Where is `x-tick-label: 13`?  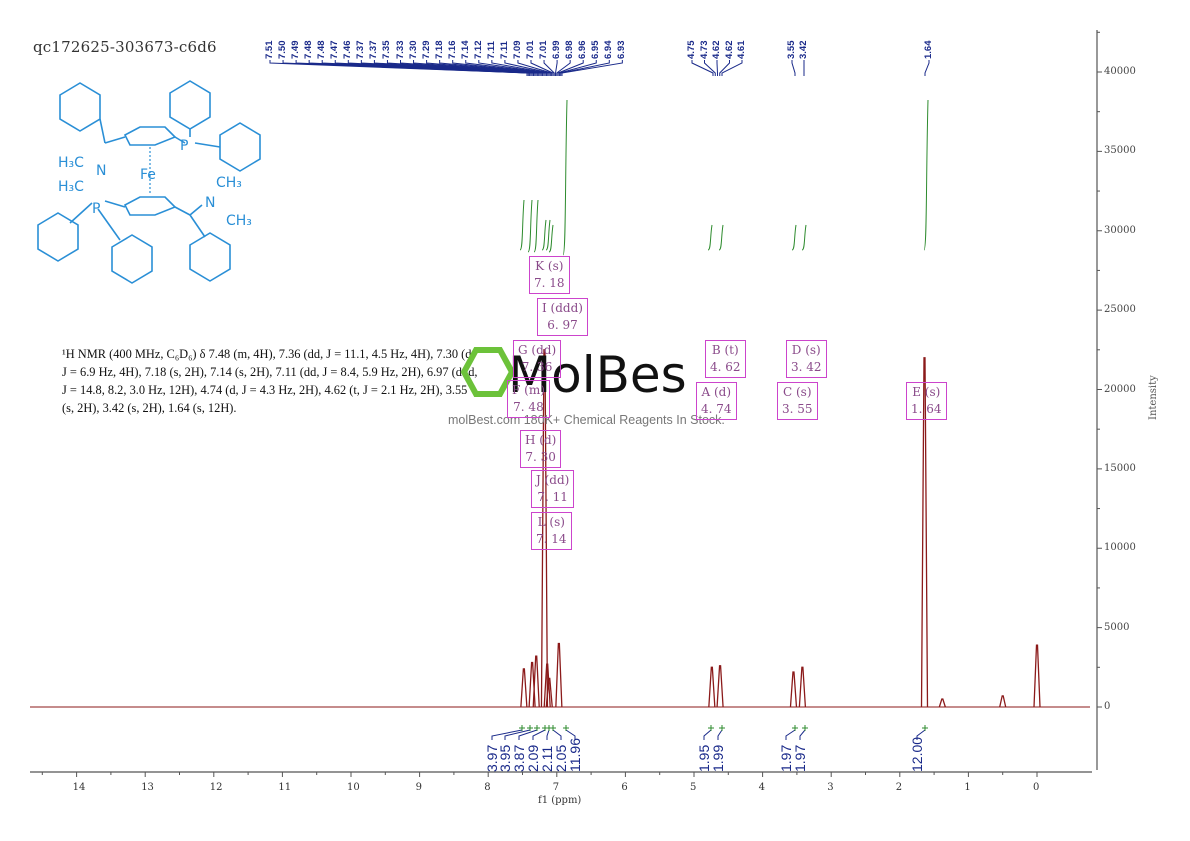 x-tick-label: 13 is located at coordinates (147, 787).